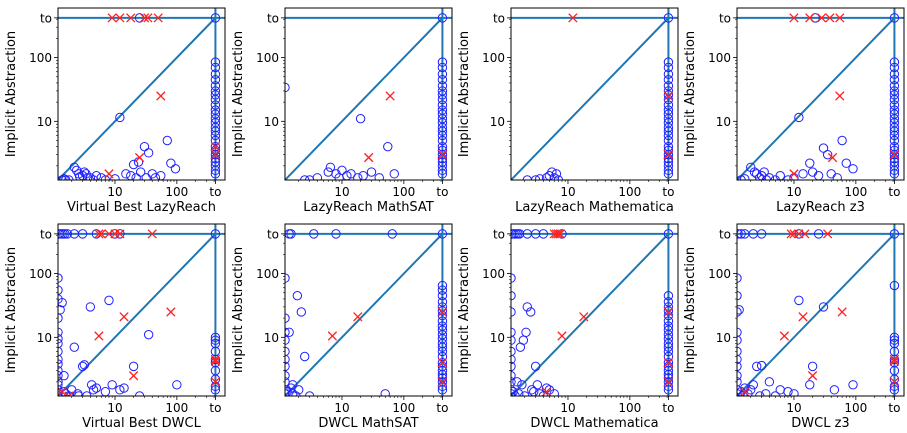  I want to click on x-axis-label: LazyReach Mathematica, so click(594, 207).